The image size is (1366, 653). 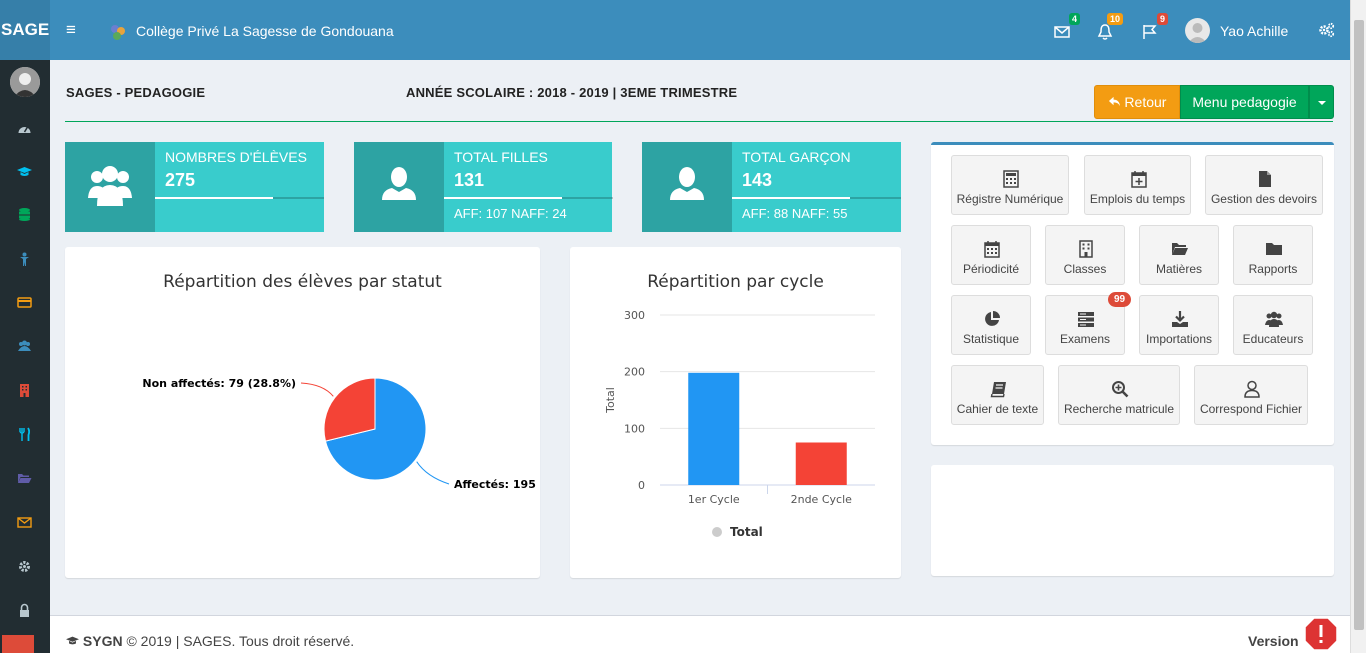 What do you see at coordinates (746, 532) in the screenshot?
I see `legend-label: Total` at bounding box center [746, 532].